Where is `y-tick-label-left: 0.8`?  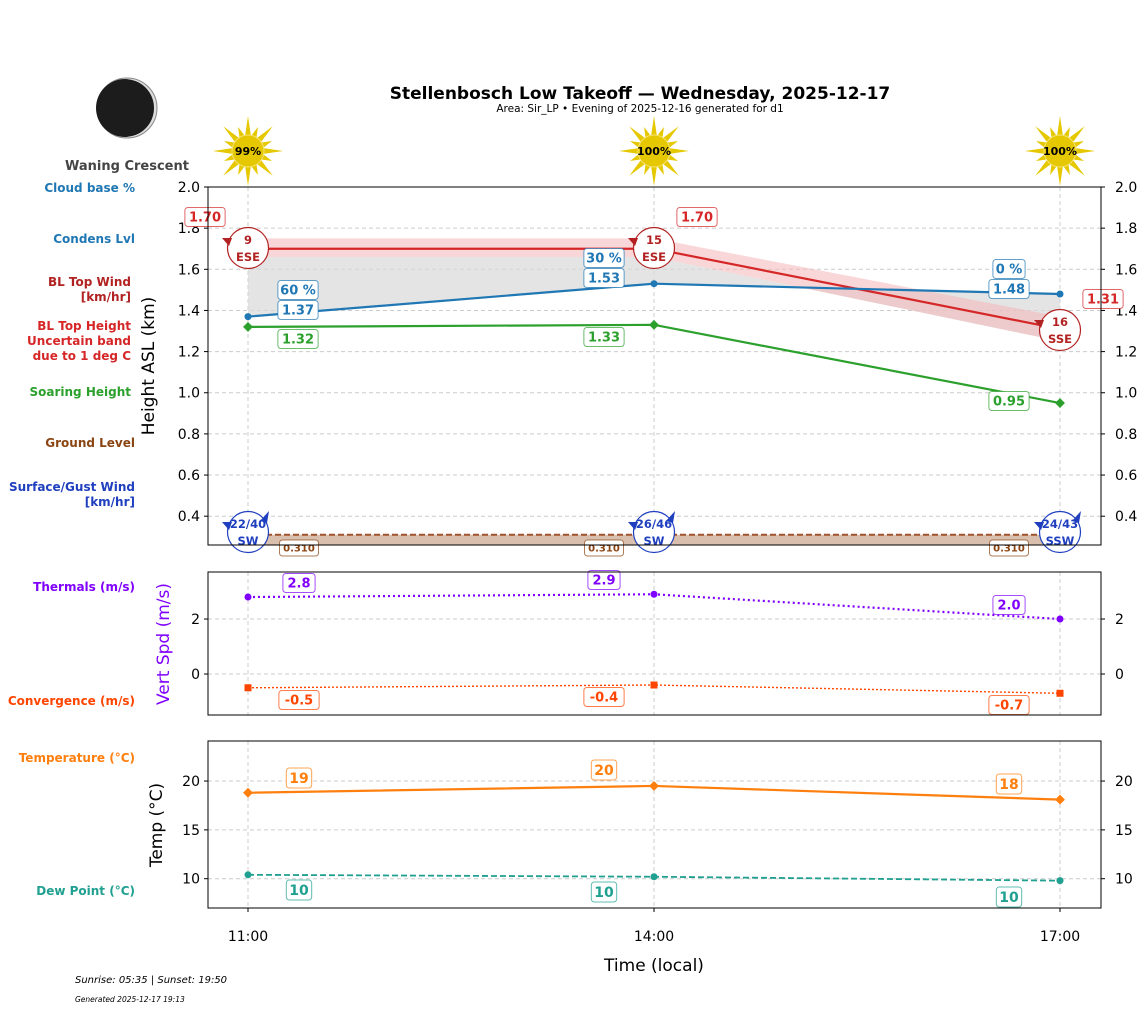
y-tick-label-left: 0.8 is located at coordinates (189, 435).